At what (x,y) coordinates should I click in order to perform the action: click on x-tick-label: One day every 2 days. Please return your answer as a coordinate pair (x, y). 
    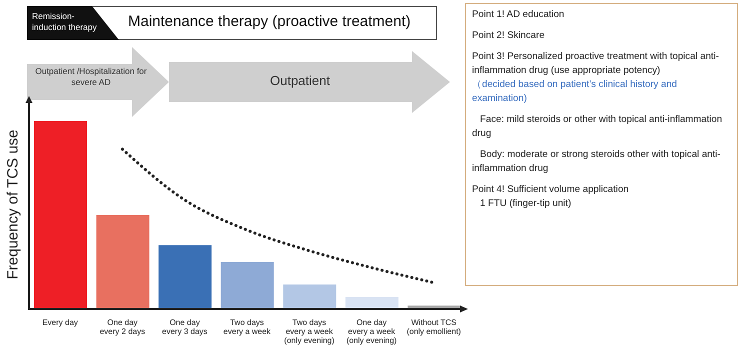
    Looking at the image, I should click on (123, 327).